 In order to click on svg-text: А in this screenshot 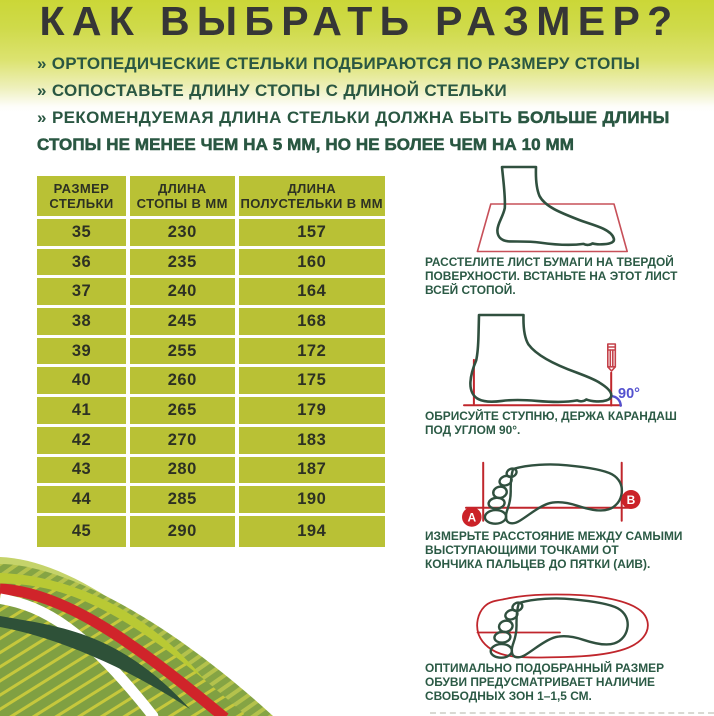, I will do `click(471, 518)`.